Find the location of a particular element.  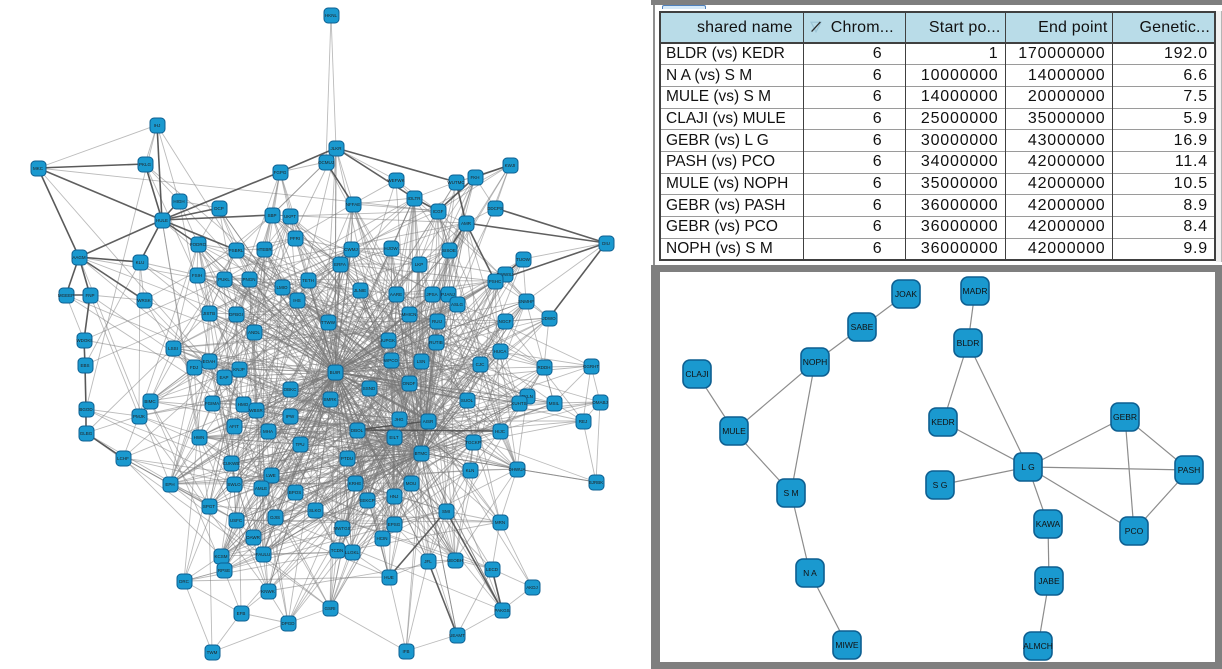

svg-text: WPCO is located at coordinates (391, 360).